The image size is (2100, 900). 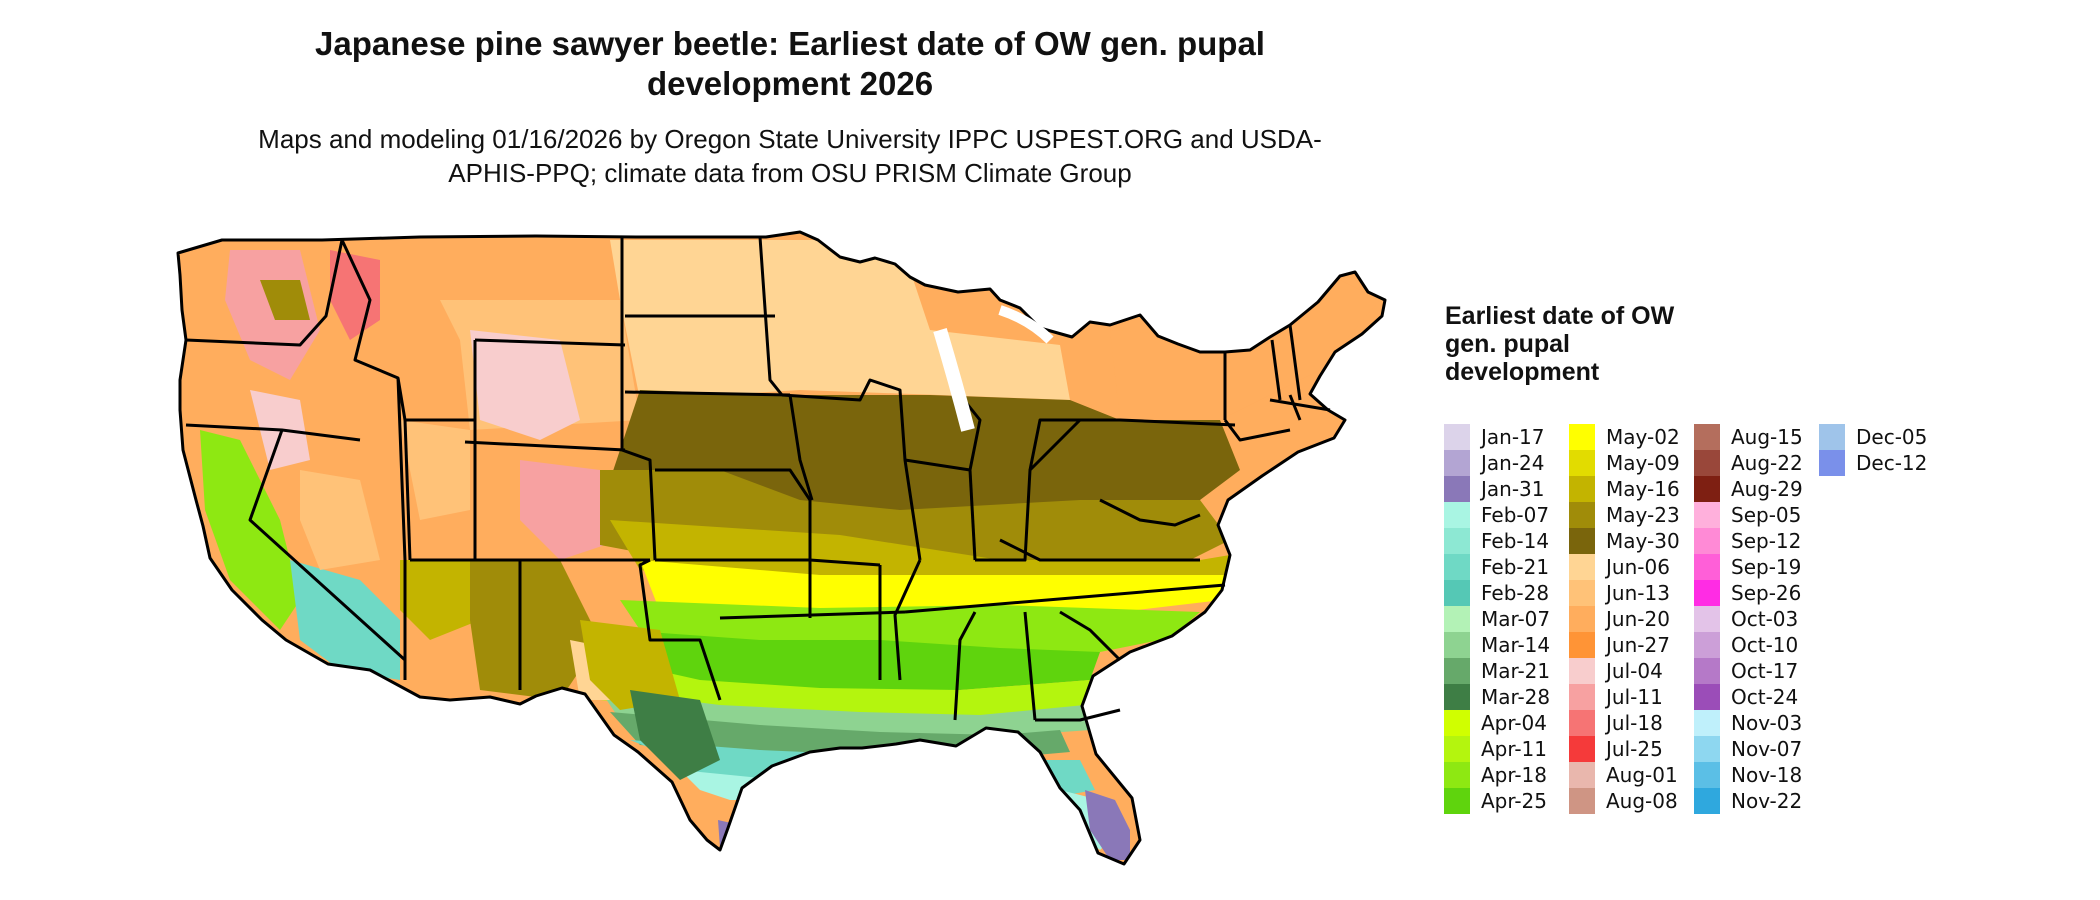 What do you see at coordinates (1516, 645) in the screenshot?
I see `legend-label: Mar-14` at bounding box center [1516, 645].